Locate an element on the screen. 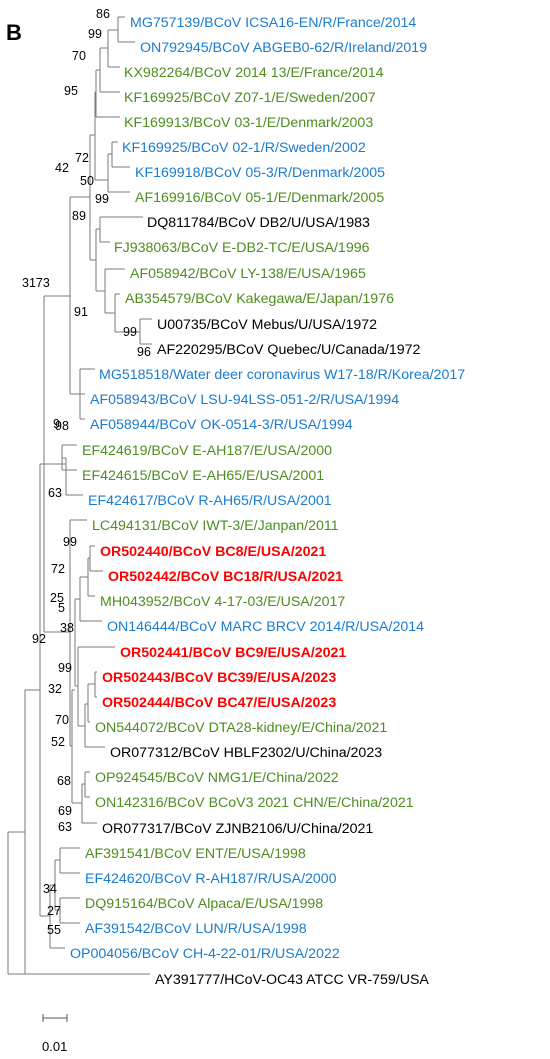 The image size is (550, 1059). taxon-label: KX982264/BCoV 2014 13/E/France/2014 is located at coordinates (254, 73).